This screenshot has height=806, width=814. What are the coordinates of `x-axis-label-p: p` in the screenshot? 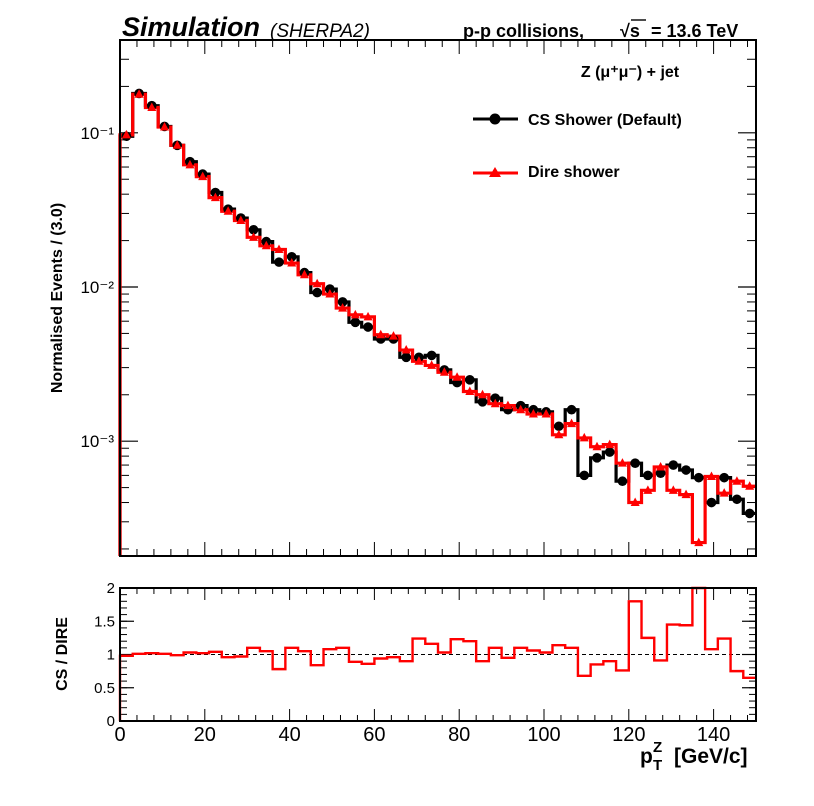 It's located at (646, 756).